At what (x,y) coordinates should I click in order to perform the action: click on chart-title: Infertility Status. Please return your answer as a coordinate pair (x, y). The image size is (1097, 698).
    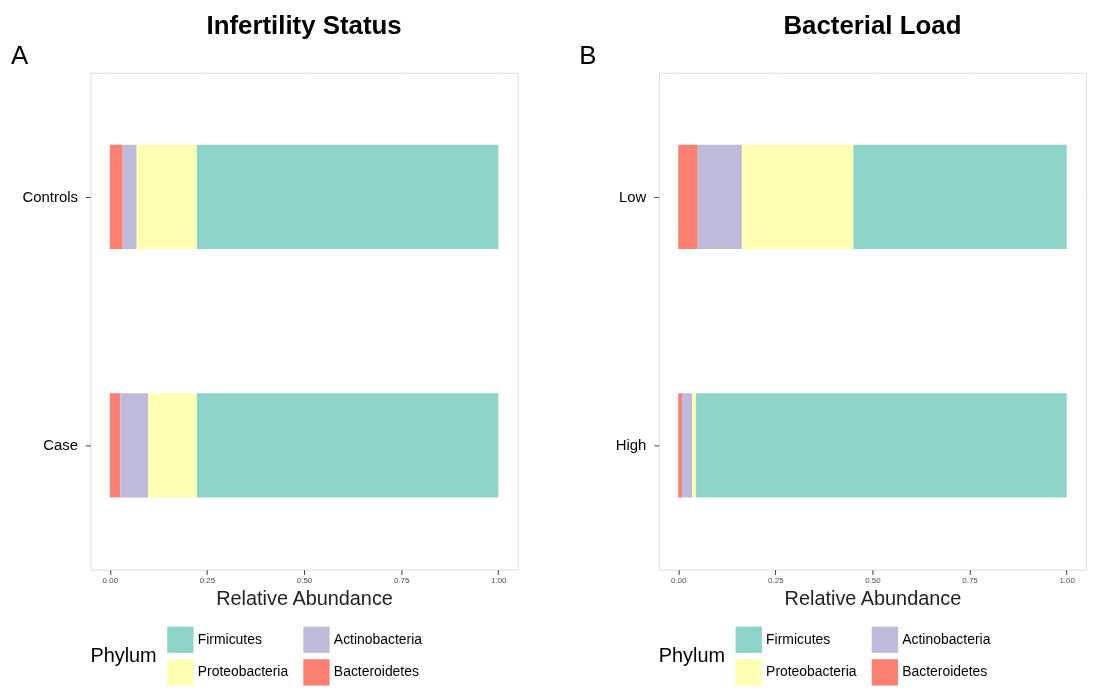
    Looking at the image, I should click on (304, 25).